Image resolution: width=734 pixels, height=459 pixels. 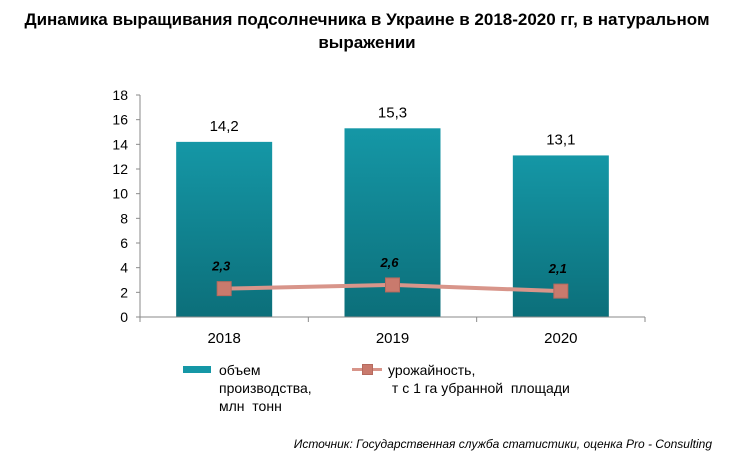 What do you see at coordinates (224, 126) in the screenshot?
I see `bar-value-label: 14,2` at bounding box center [224, 126].